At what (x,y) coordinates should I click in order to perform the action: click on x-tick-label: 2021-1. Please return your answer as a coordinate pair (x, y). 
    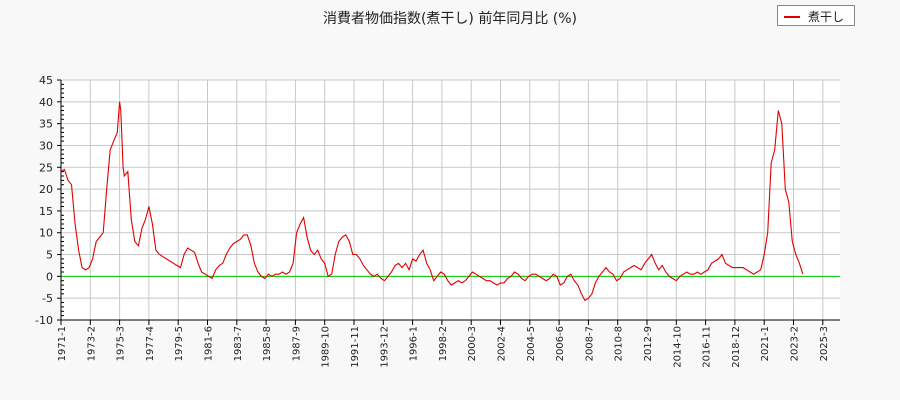
    Looking at the image, I should click on (765, 343).